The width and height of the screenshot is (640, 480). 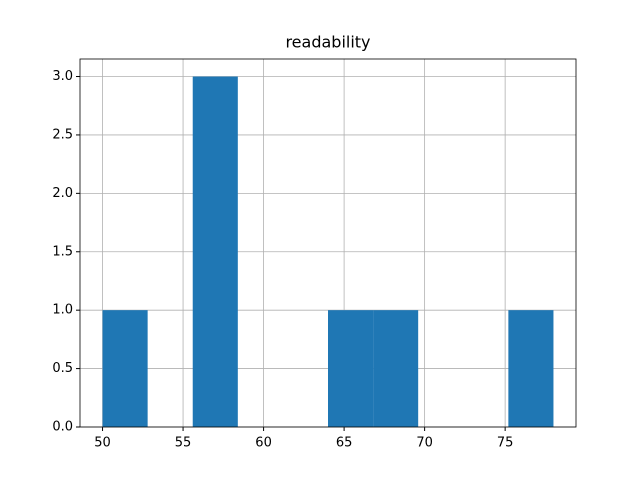 I want to click on y-tick-label: 0.5, so click(x=62, y=368).